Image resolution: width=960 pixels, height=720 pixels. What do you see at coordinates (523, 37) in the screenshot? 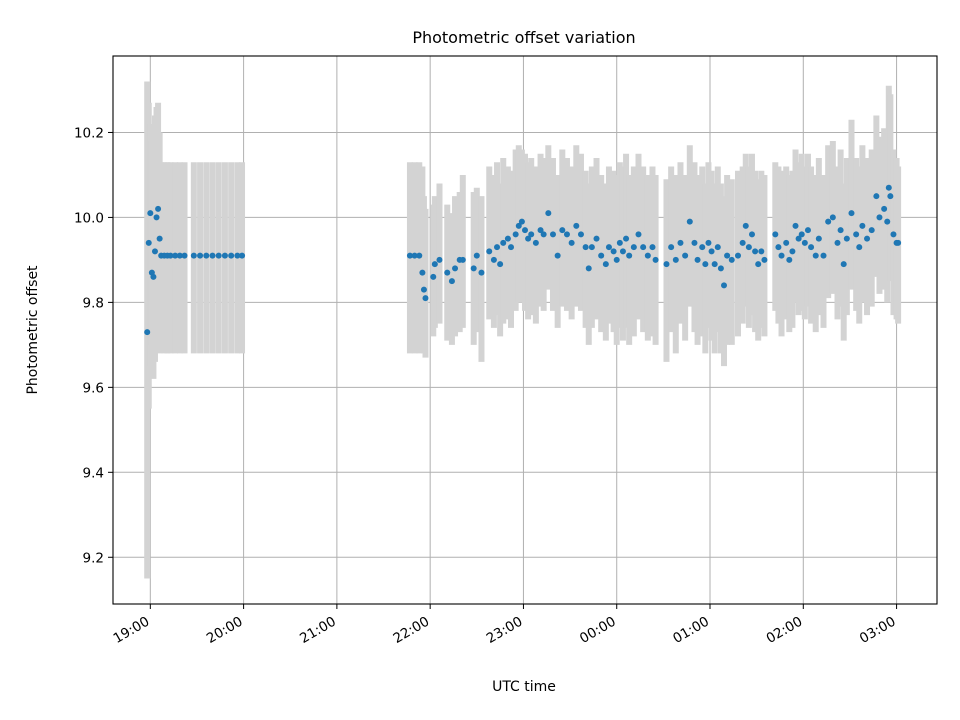
I see `chart-title: Photometric offset variation` at bounding box center [523, 37].